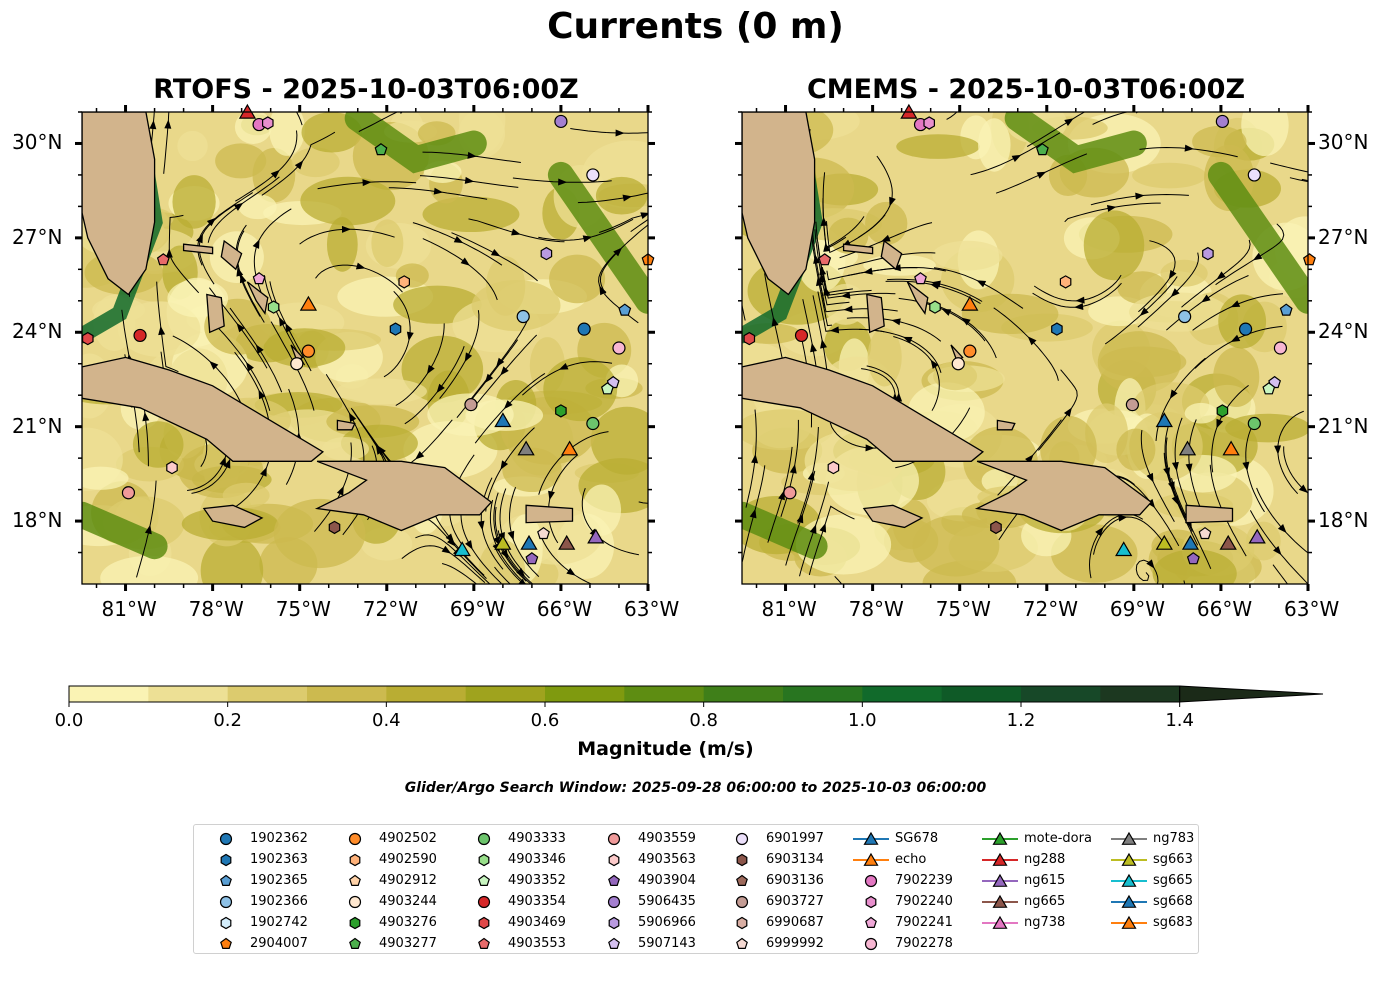 The image size is (1391, 986). Describe the element at coordinates (1209, 514) in the screenshot. I see `land-puertorico` at that location.